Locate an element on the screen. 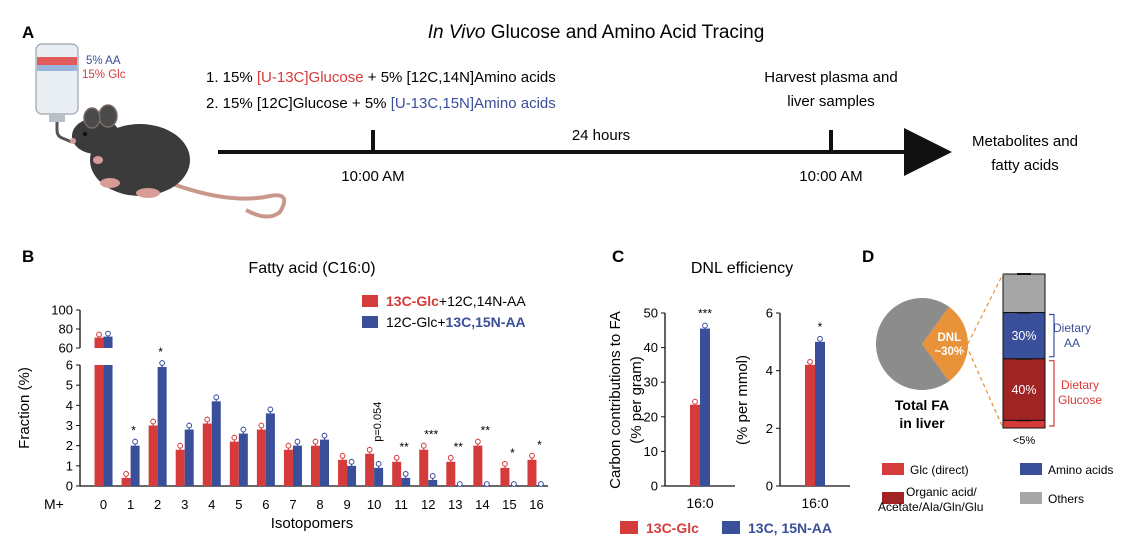 This screenshot has height=558, width=1136. panel-letter-b: B is located at coordinates (28, 256).